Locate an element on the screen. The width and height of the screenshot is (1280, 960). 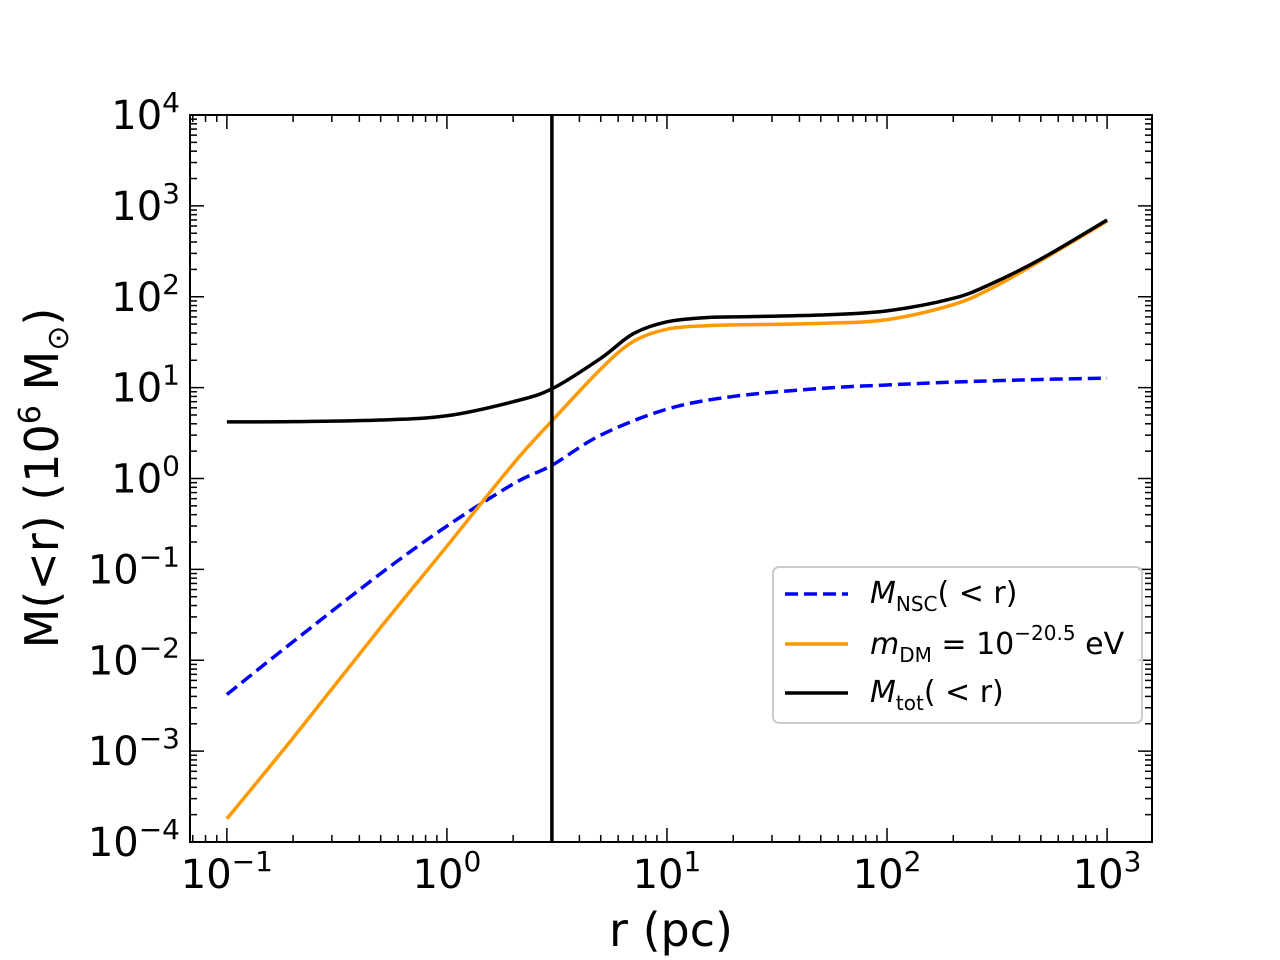
legend-tot-tail: ( < r) is located at coordinates (964, 692).